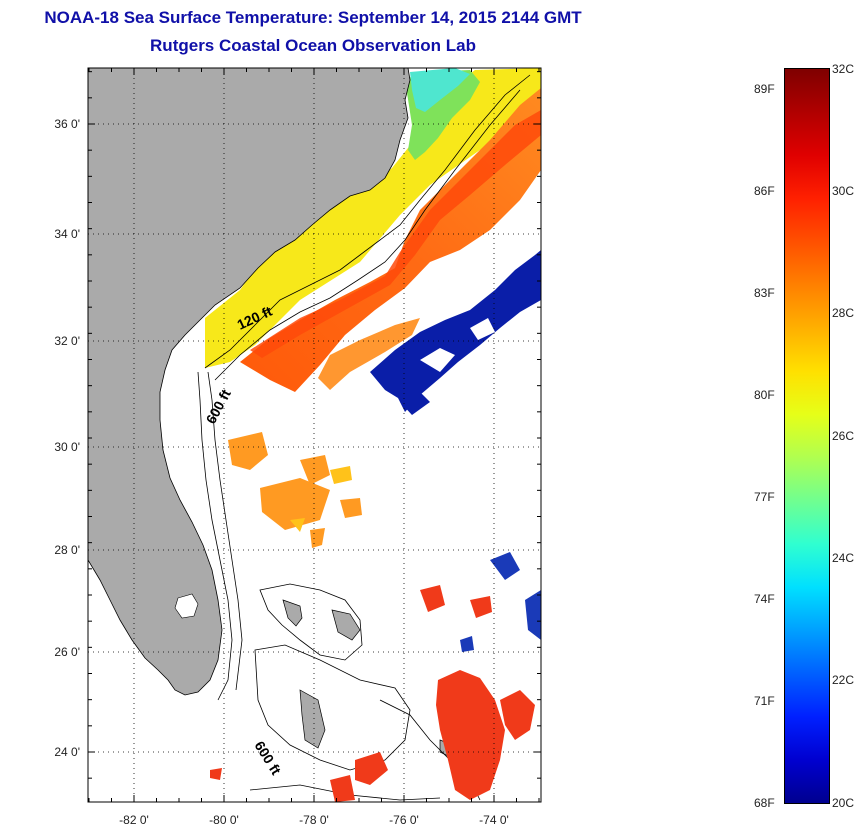  Describe the element at coordinates (321, 499) in the screenshot. I see `warm-patches-yellow` at that location.